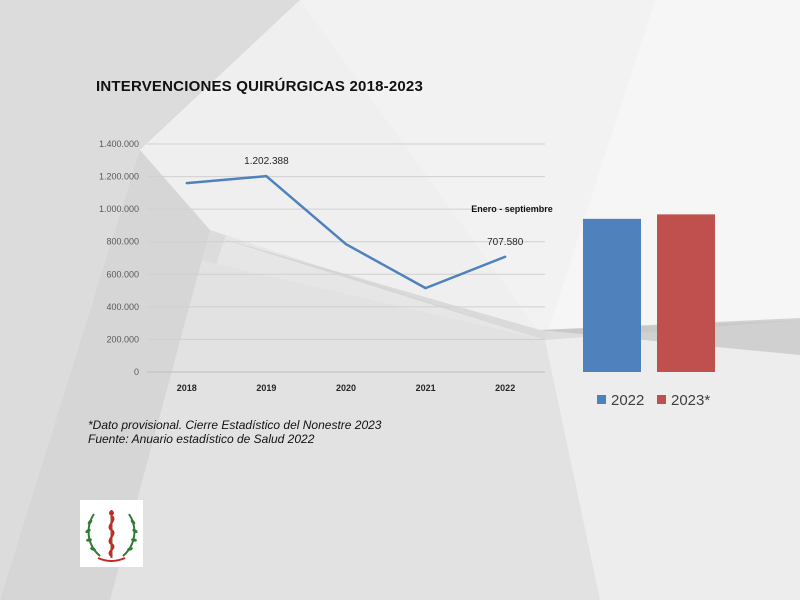  I want to click on line-chart-x-axis: 2018 2019 2020 2021 2022, so click(346, 388).